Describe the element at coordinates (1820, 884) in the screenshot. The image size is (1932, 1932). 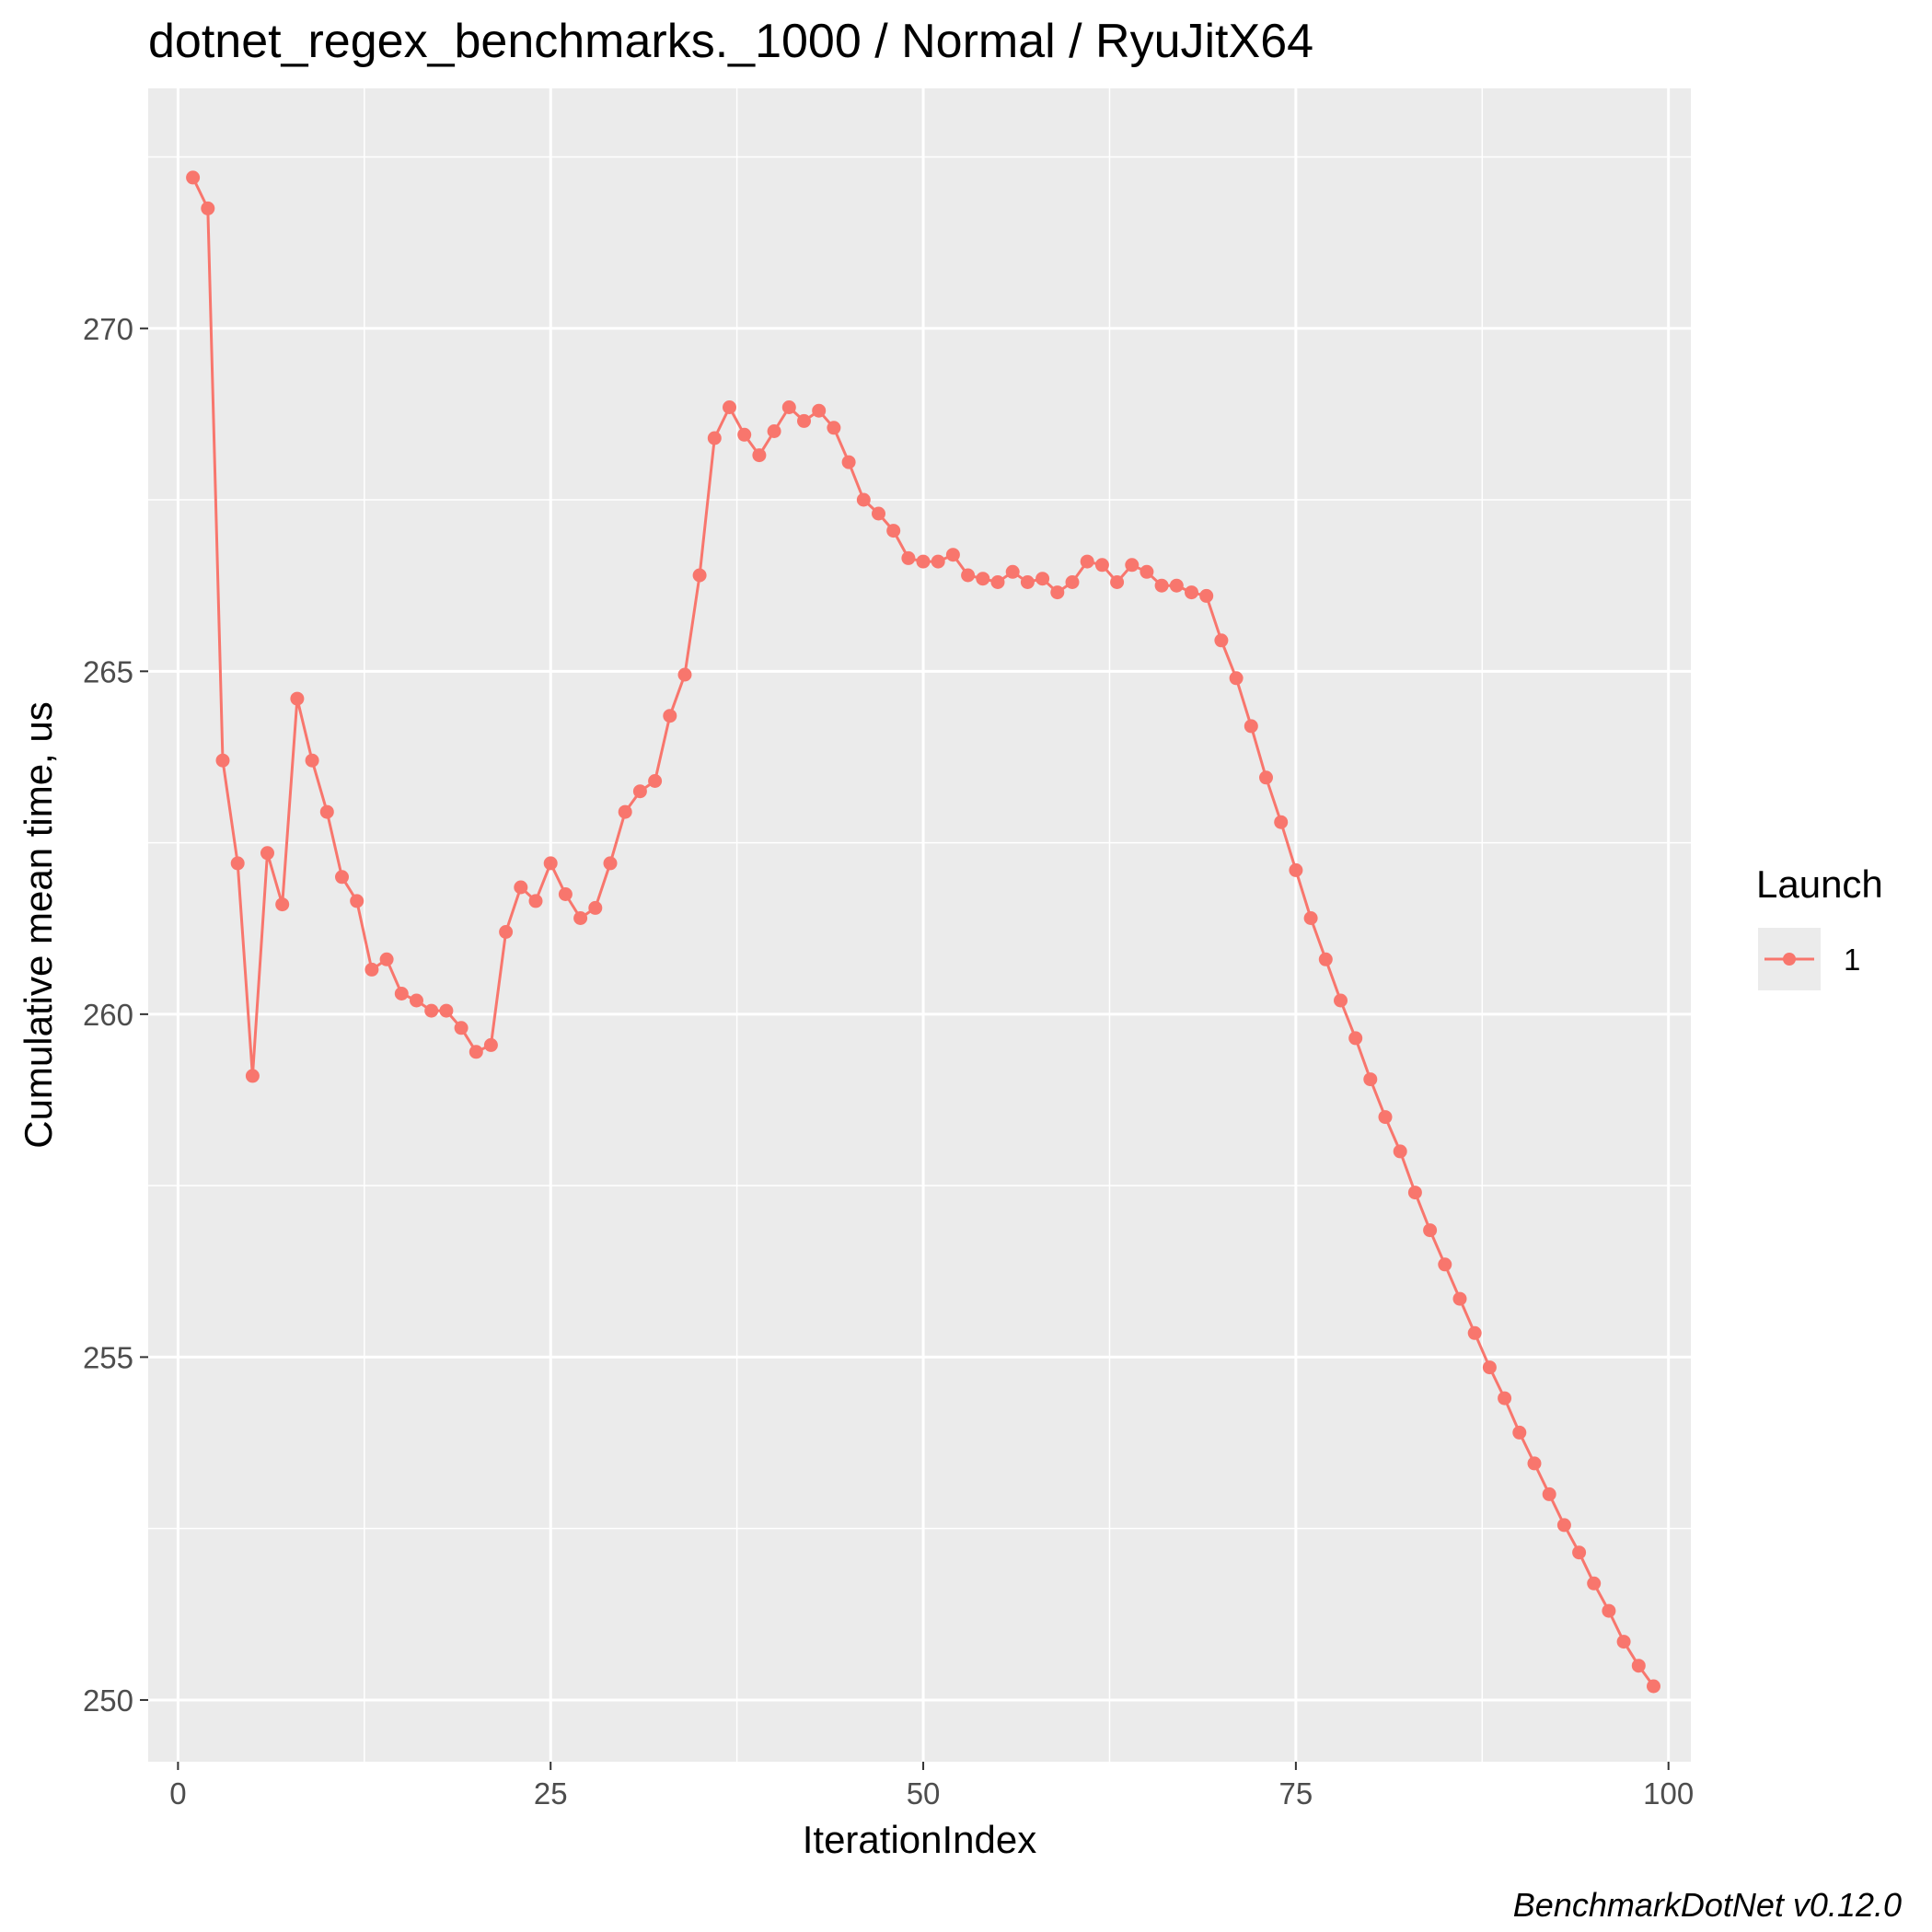
I see `legend-title: Launch` at that location.